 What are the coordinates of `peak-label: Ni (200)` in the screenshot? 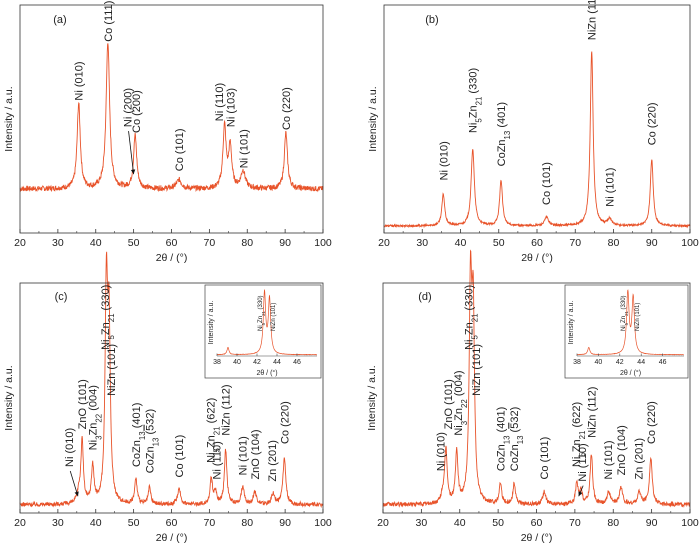 It's located at (129, 107).